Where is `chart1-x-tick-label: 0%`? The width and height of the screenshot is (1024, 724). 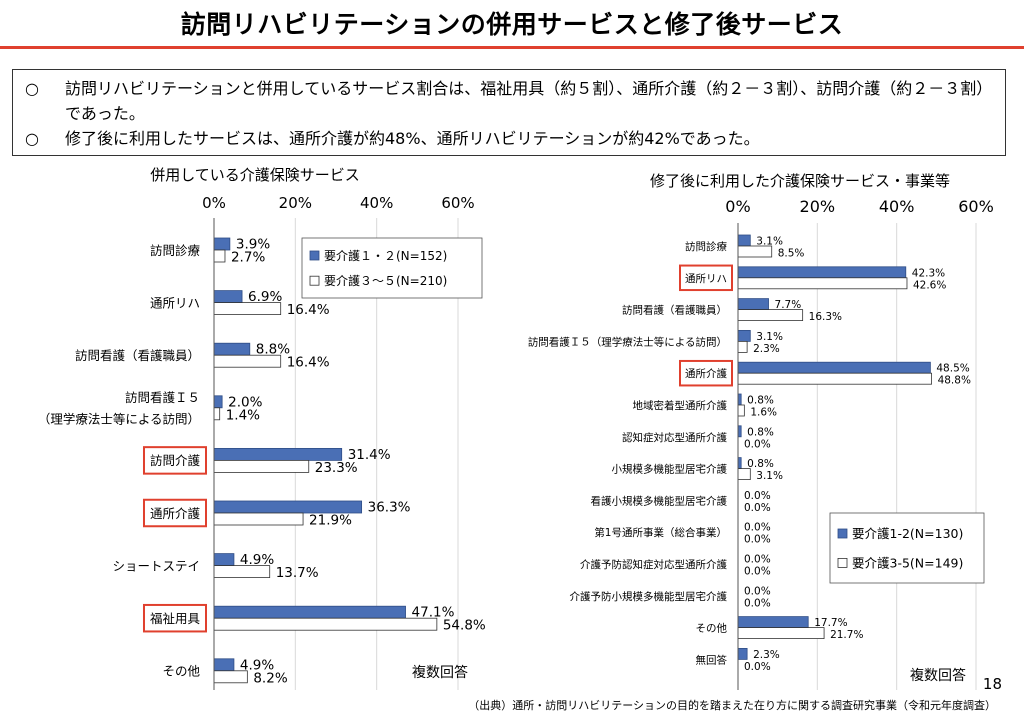
chart1-x-tick-label: 0% is located at coordinates (214, 203).